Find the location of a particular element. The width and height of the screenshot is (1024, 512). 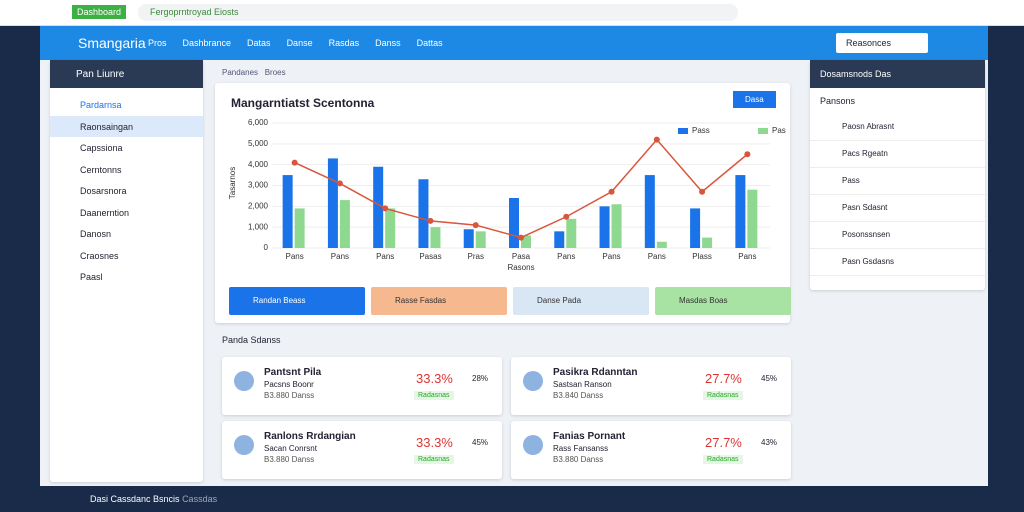

card-meta: B3.840 Danss is located at coordinates (578, 395).